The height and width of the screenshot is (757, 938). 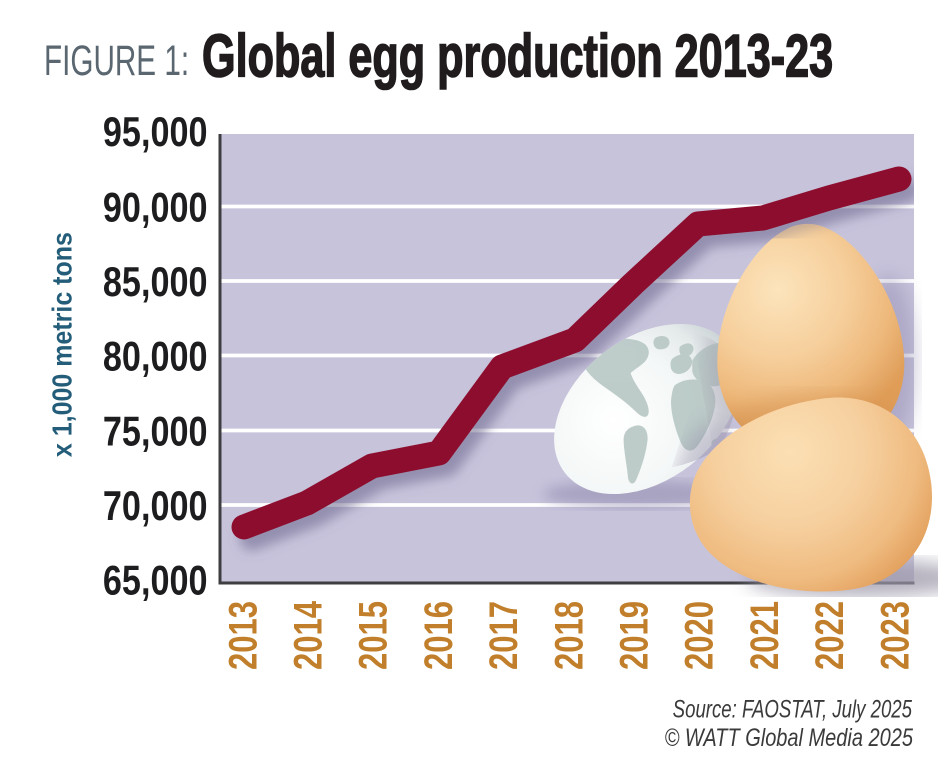 I want to click on svg-text: 2020, so click(x=699, y=635).